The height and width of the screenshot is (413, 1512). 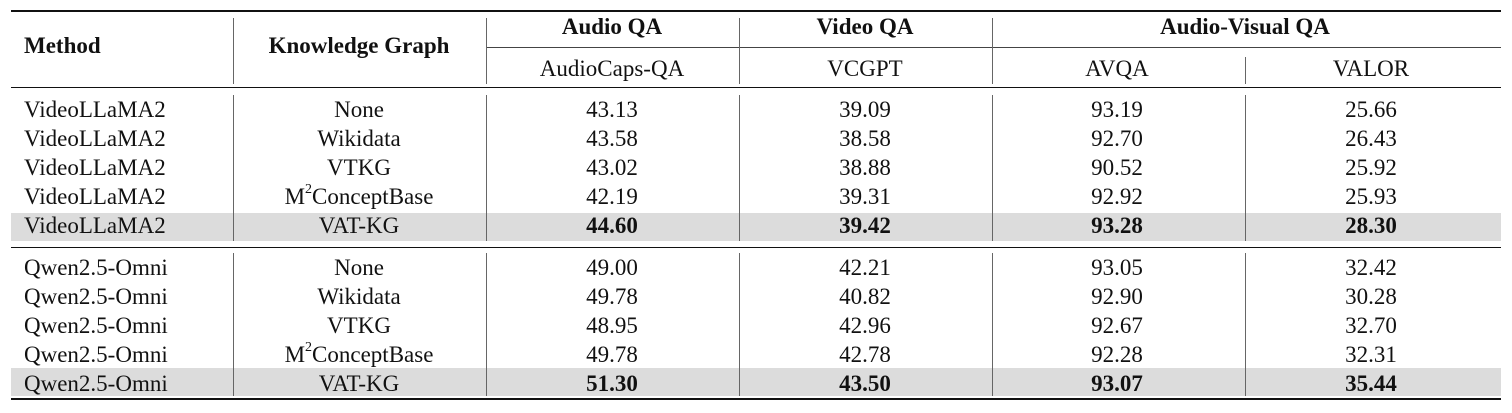 What do you see at coordinates (612, 325) in the screenshot?
I see `score-cell: 48.95` at bounding box center [612, 325].